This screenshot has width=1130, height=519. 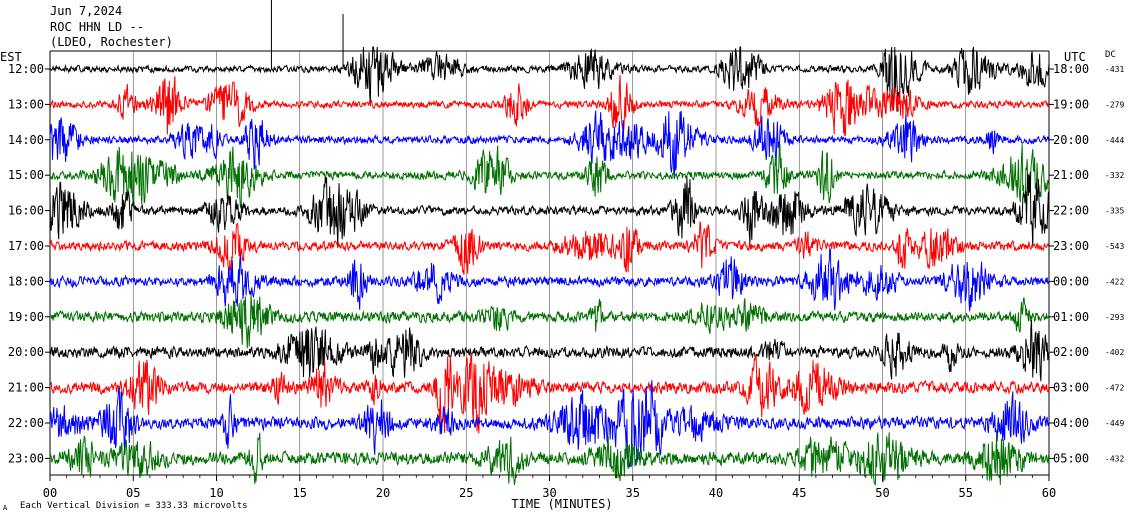 What do you see at coordinates (1114, 140) in the screenshot?
I see `dc-offset-label: -444` at bounding box center [1114, 140].